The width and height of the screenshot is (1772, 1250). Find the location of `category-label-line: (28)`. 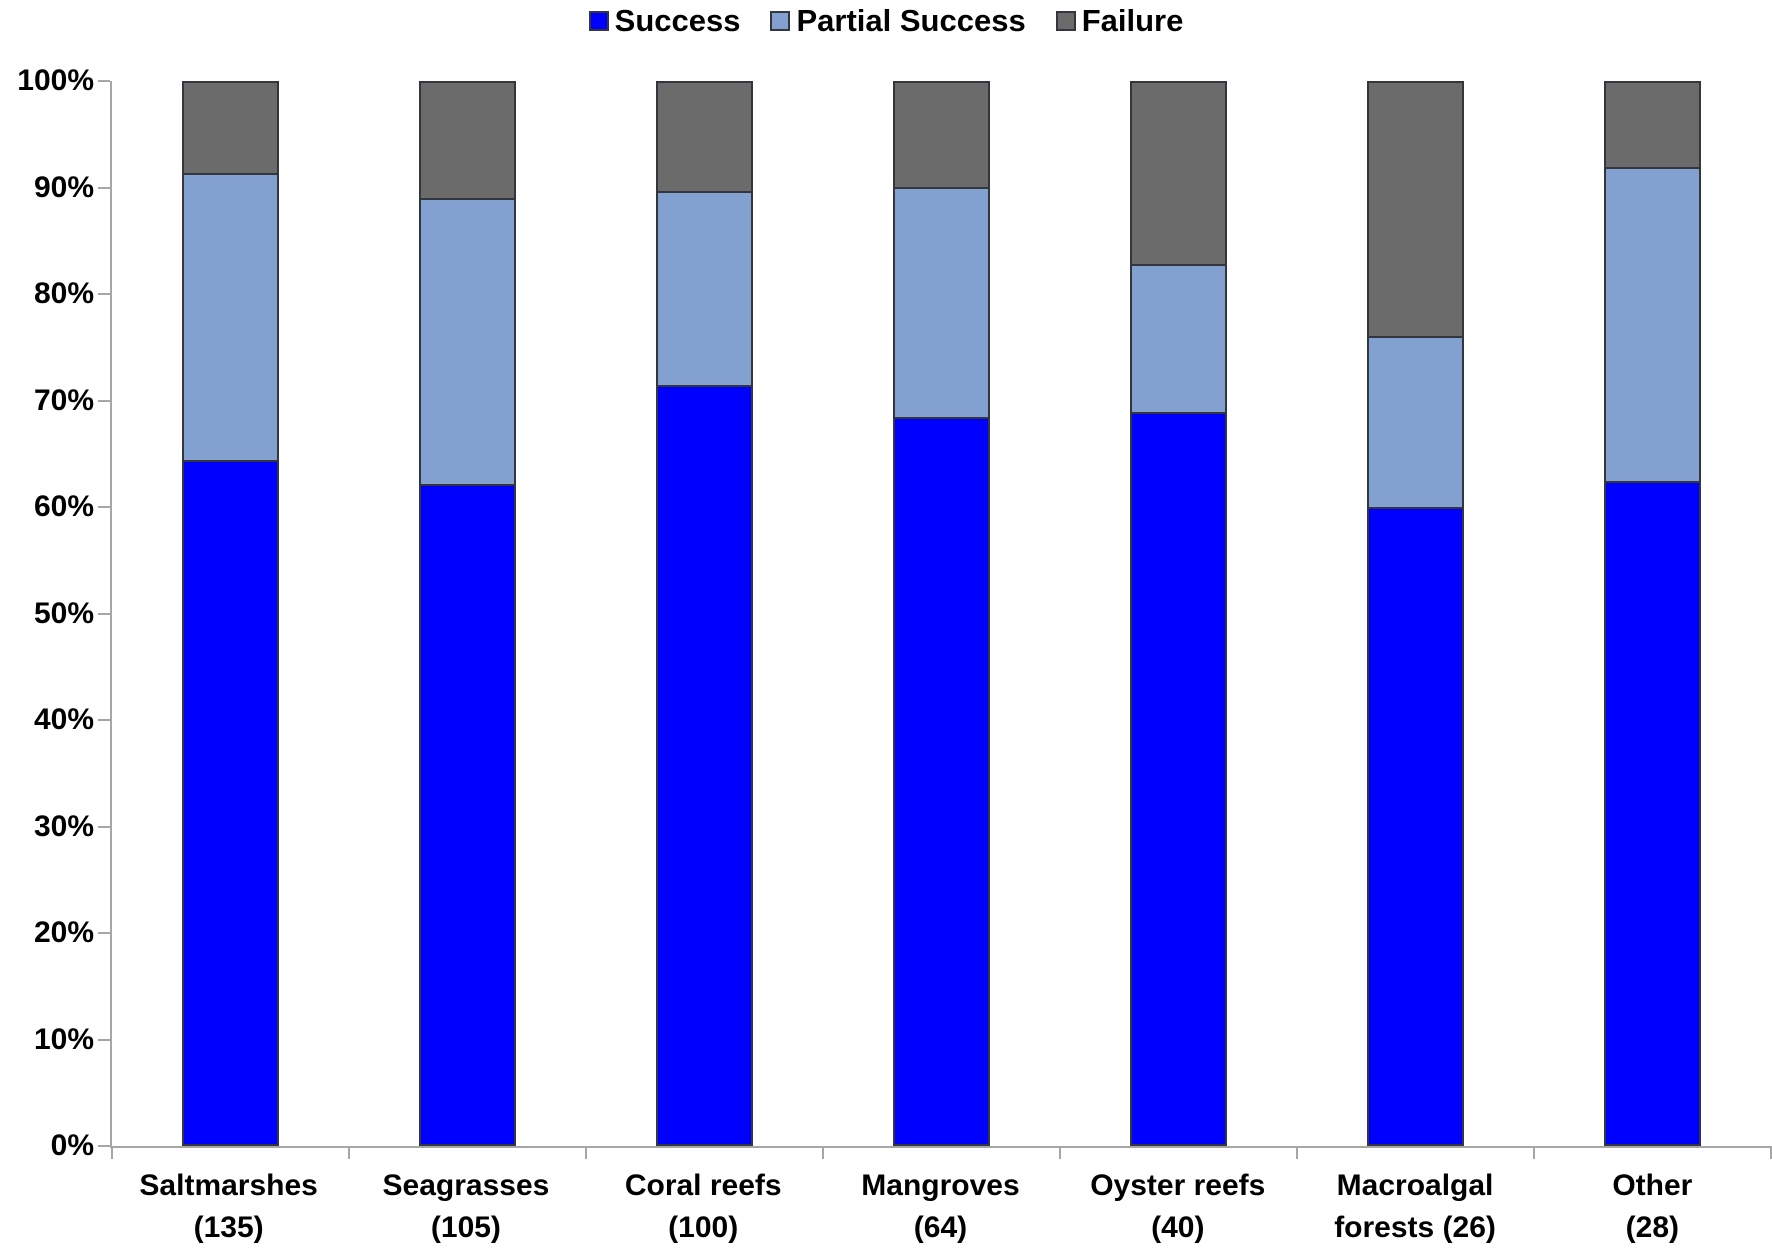

category-label-line: (28) is located at coordinates (1652, 1227).